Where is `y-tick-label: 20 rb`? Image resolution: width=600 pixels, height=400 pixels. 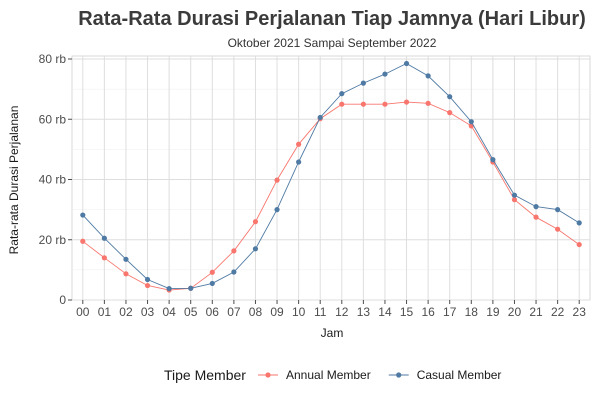 y-tick-label: 20 rb is located at coordinates (53, 240).